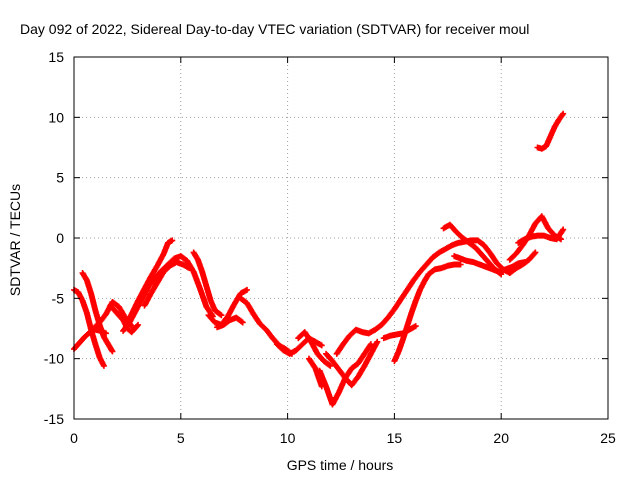 The width and height of the screenshot is (640, 480). Describe the element at coordinates (60, 178) in the screenshot. I see `y-tick-label: 5` at that location.